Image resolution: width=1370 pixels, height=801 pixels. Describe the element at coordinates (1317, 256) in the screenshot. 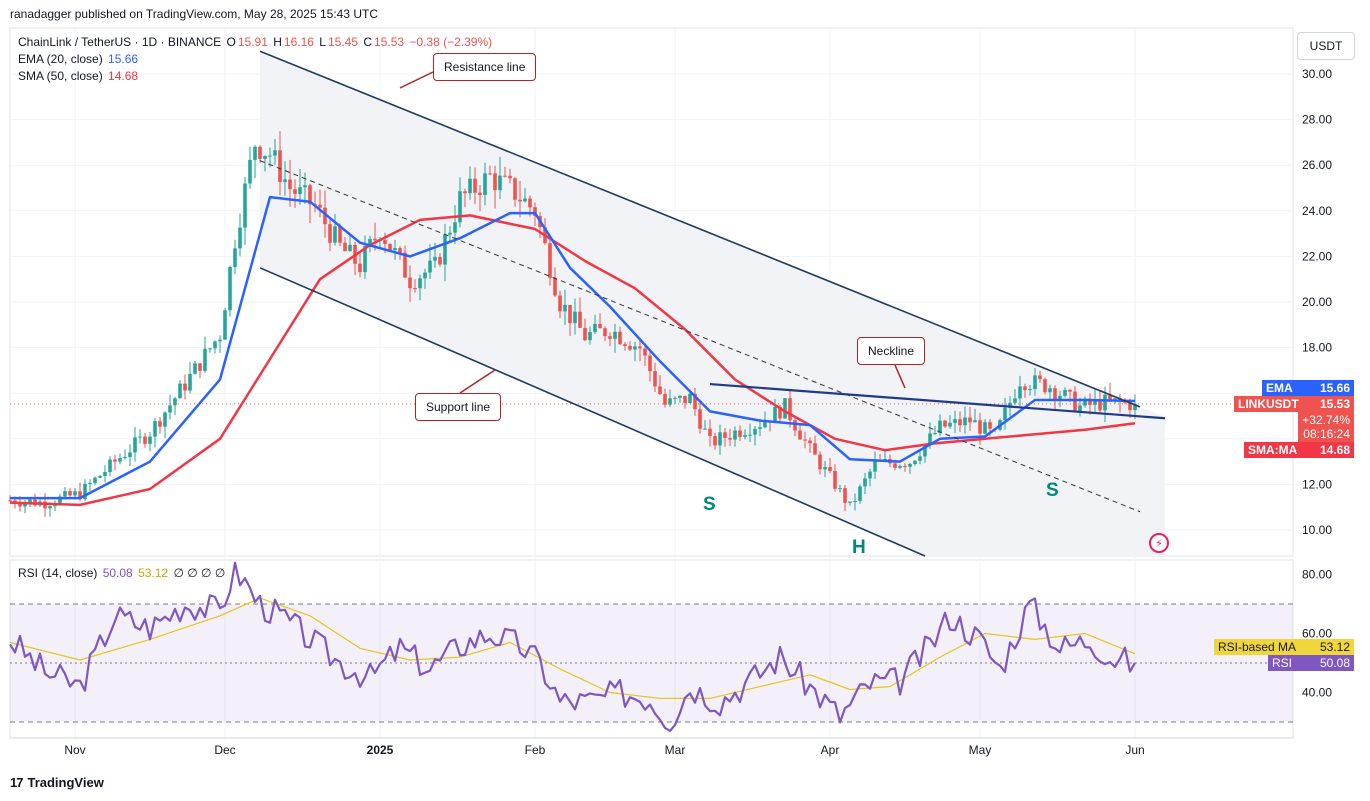

I see `price-tick-label: 22.00` at that location.